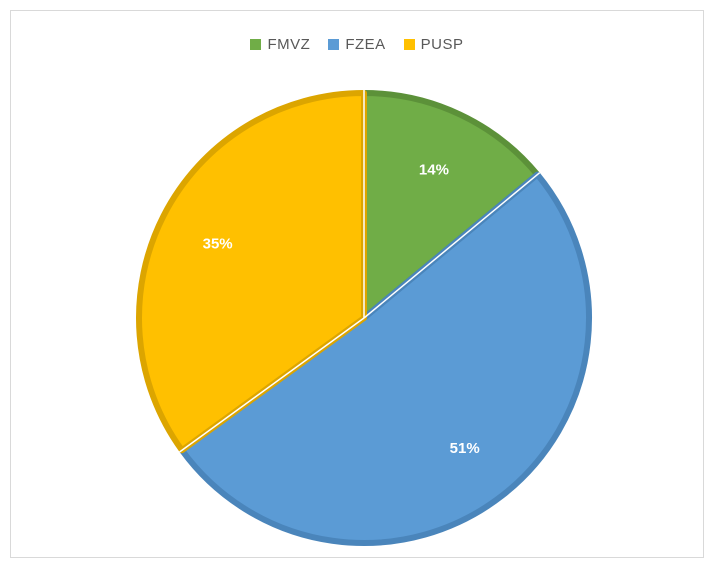 This screenshot has width=714, height=568. Describe the element at coordinates (256, 44) in the screenshot. I see `legend-swatch-fmvz` at that location.